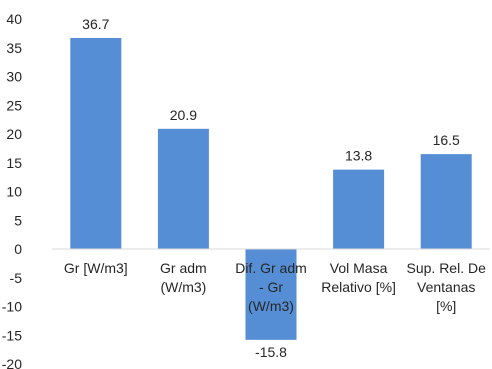 The height and width of the screenshot is (369, 492). I want to click on y-tick-label: -15, so click(12, 335).